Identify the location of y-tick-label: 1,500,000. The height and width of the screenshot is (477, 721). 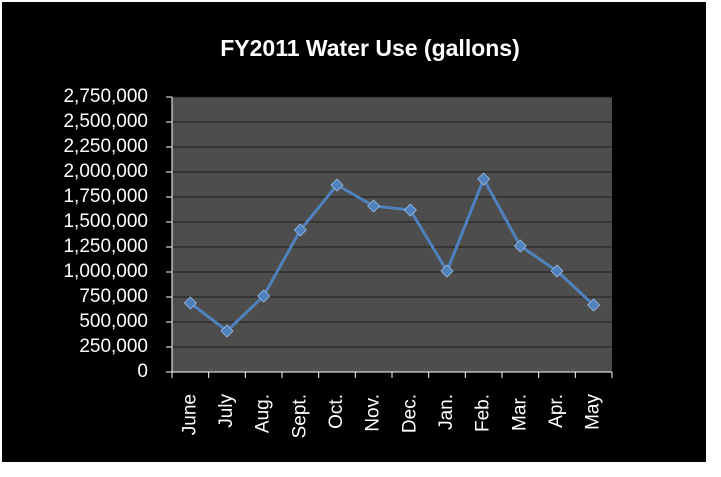
(105, 221).